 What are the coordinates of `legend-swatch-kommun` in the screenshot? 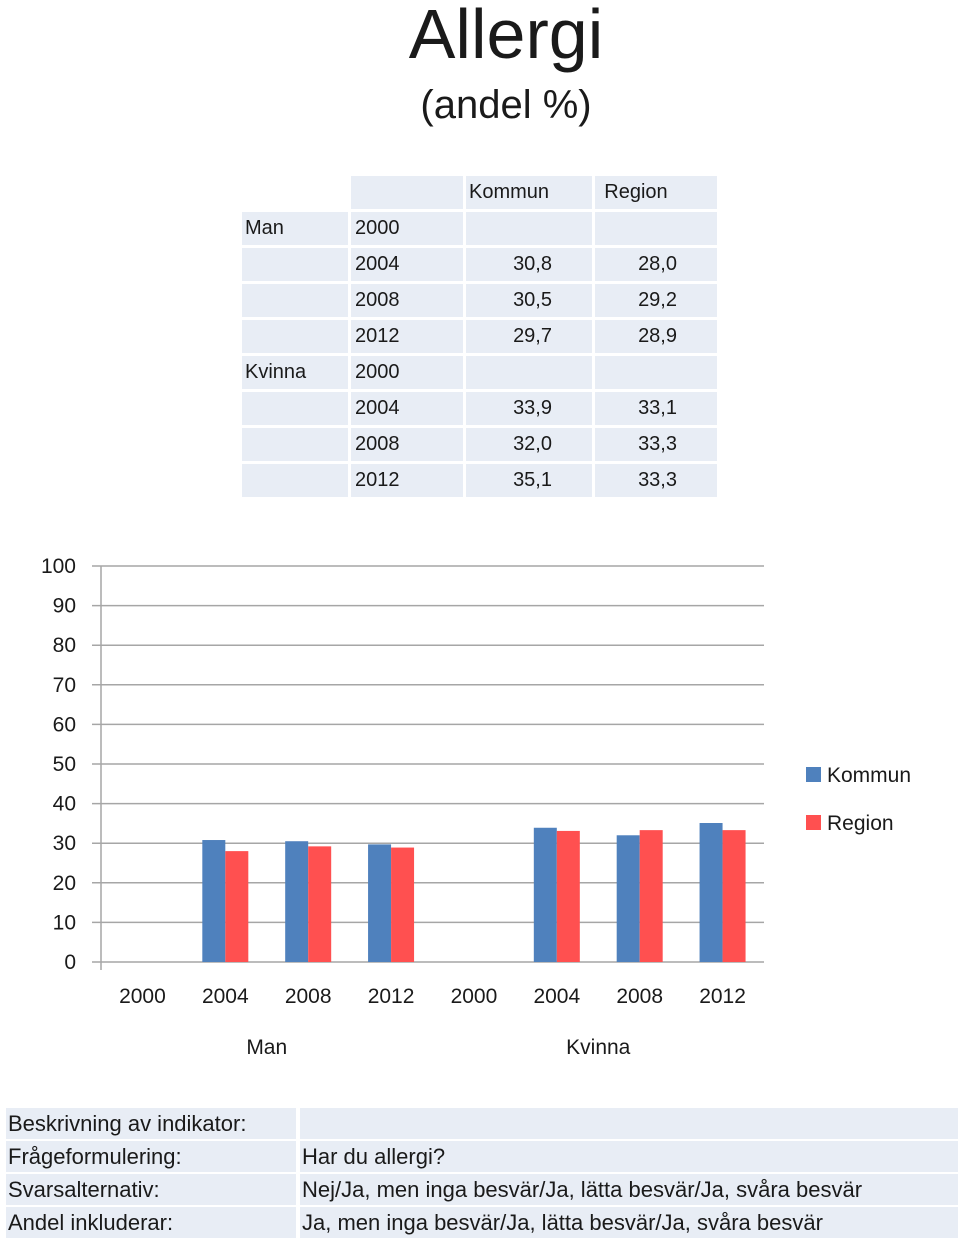 It's located at (813, 774).